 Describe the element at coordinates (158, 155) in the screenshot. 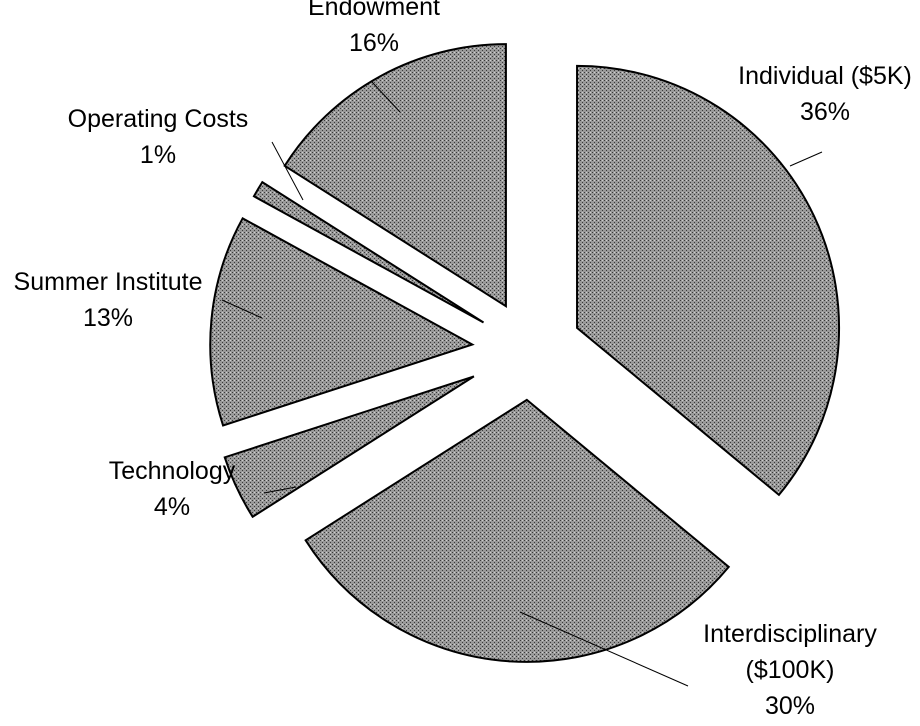

I see `slice-percent-label: 1%` at that location.